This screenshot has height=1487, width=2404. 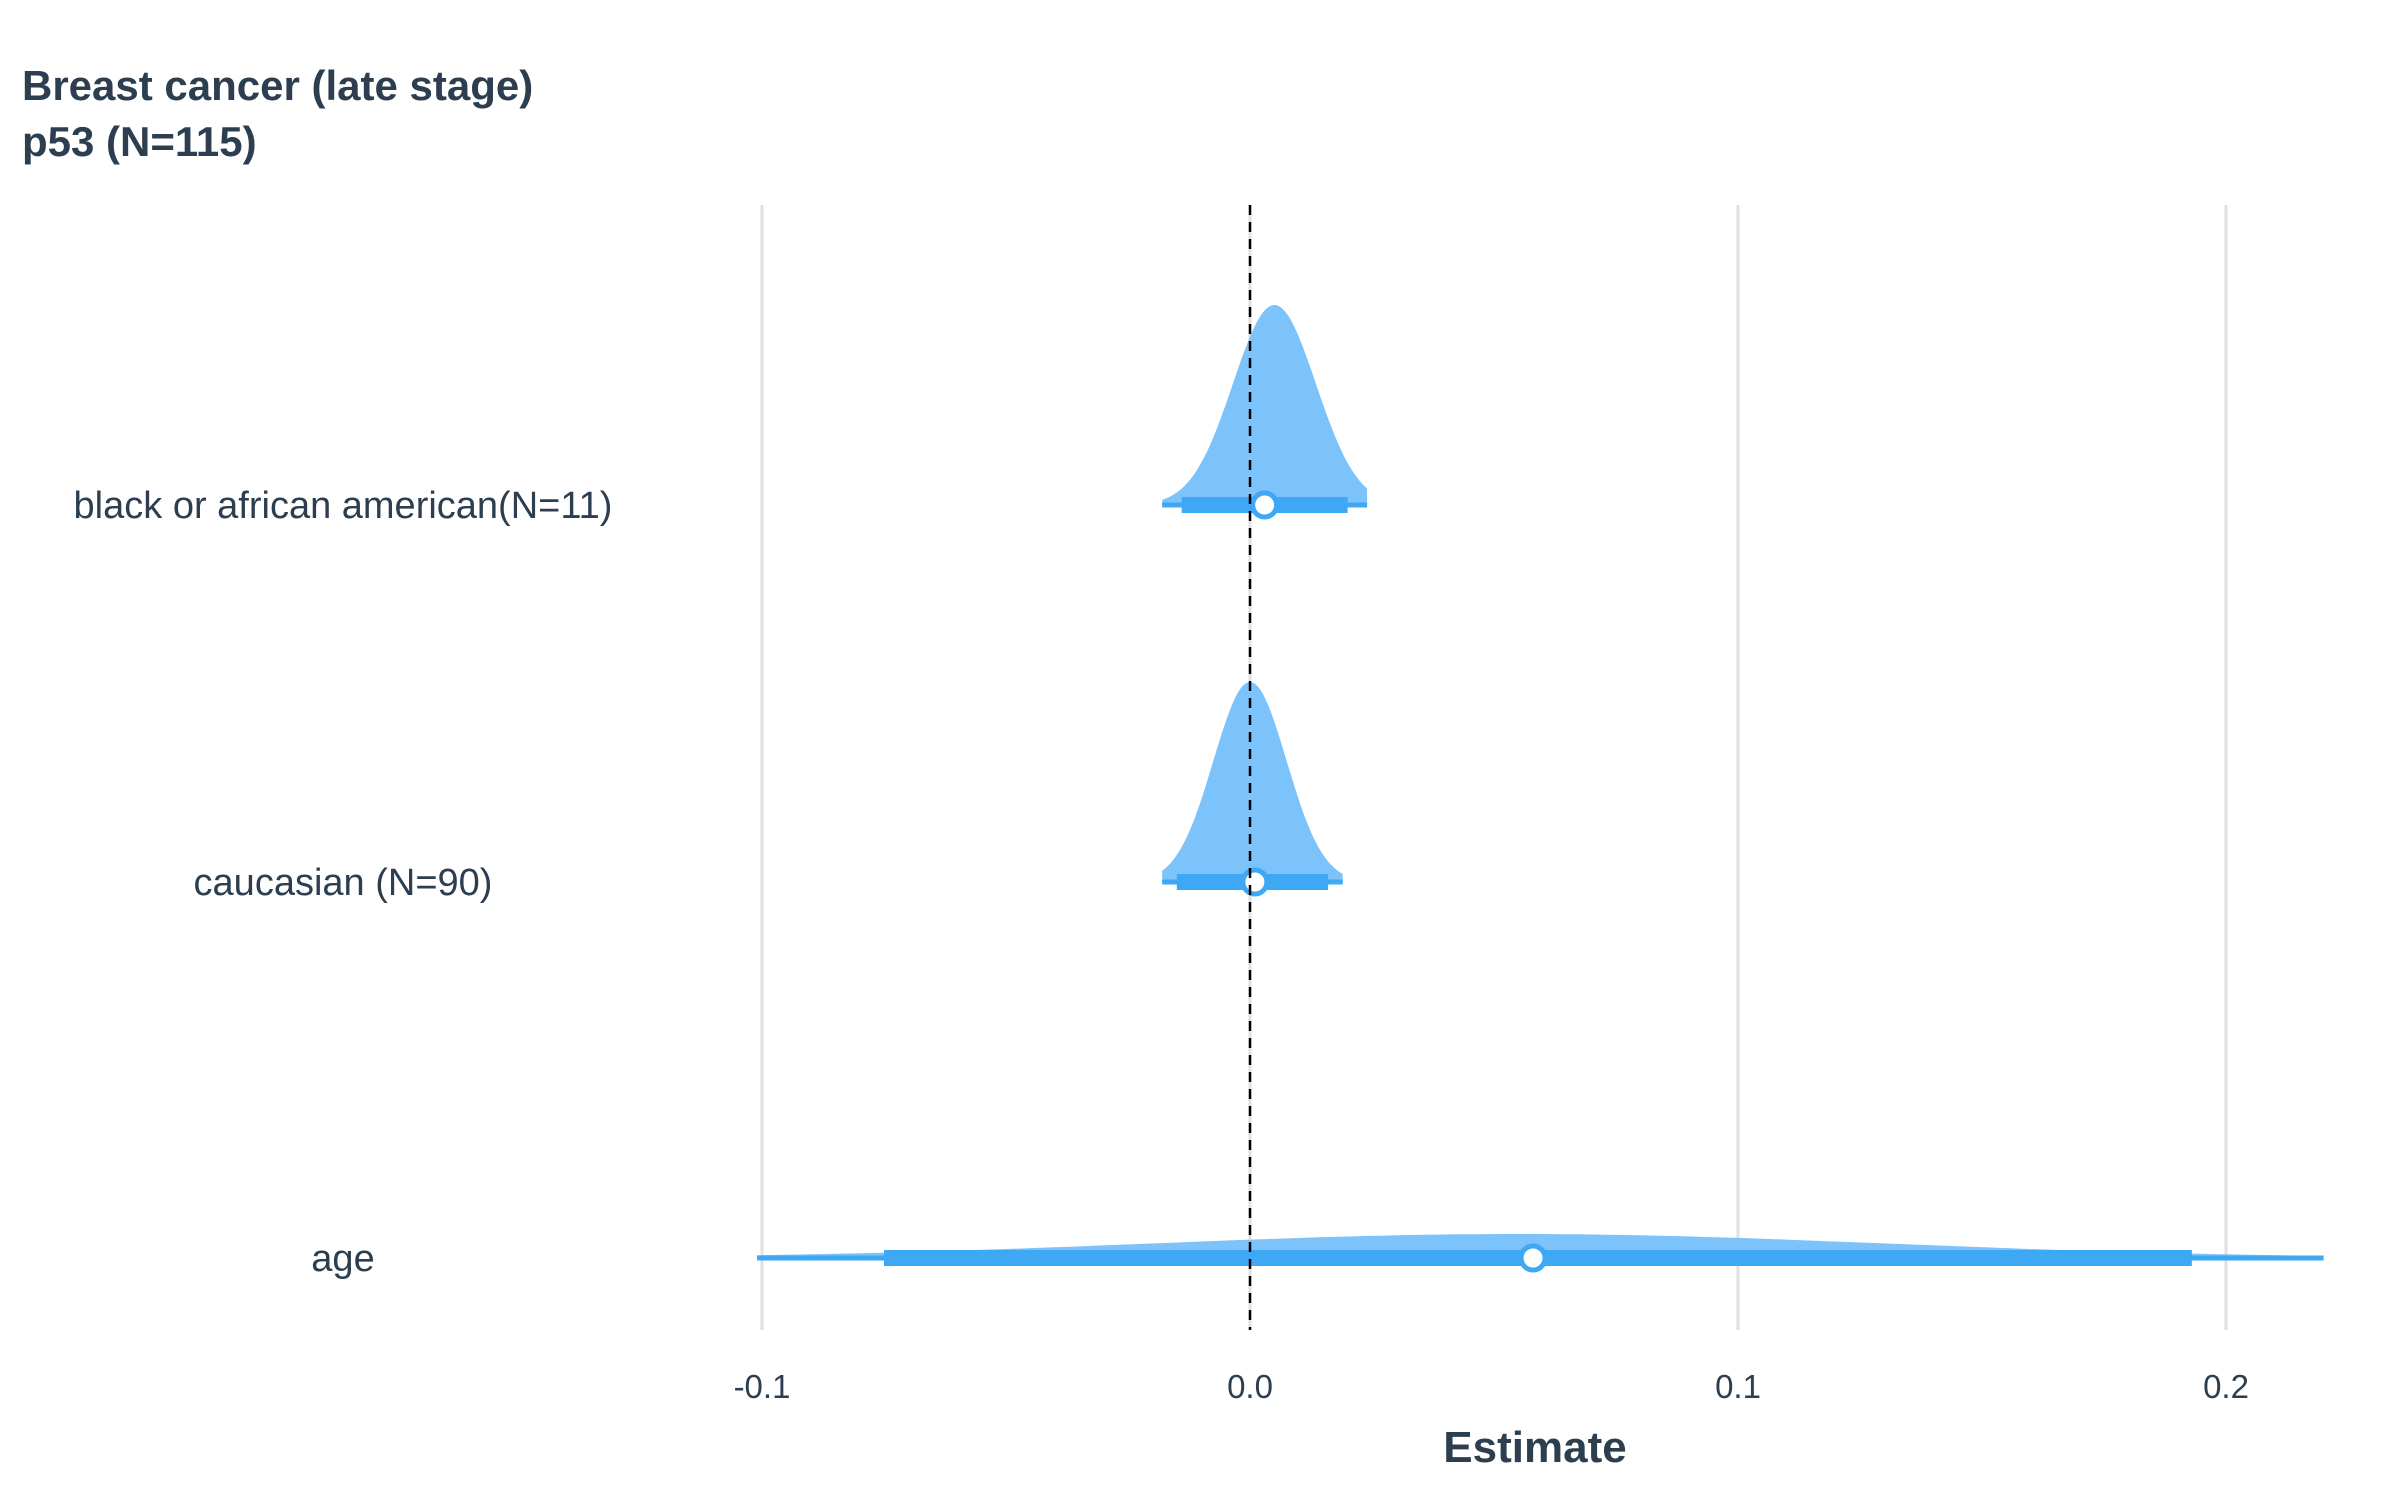 I want to click on x-axis-ticks: -0.1 0.0 0.1 0.2, so click(x=1491, y=1386).